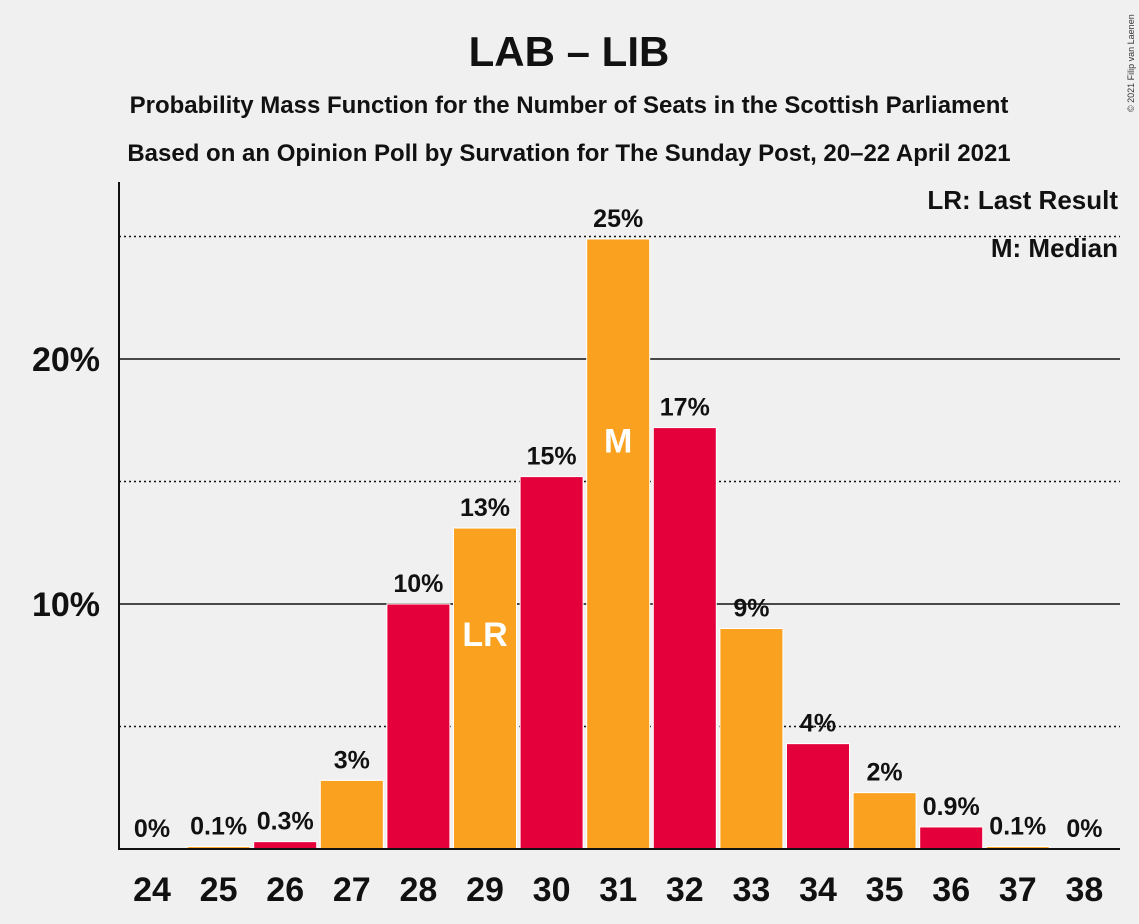 The image size is (1139, 924). Describe the element at coordinates (1084, 829) in the screenshot. I see `value-label-38: 0%` at that location.